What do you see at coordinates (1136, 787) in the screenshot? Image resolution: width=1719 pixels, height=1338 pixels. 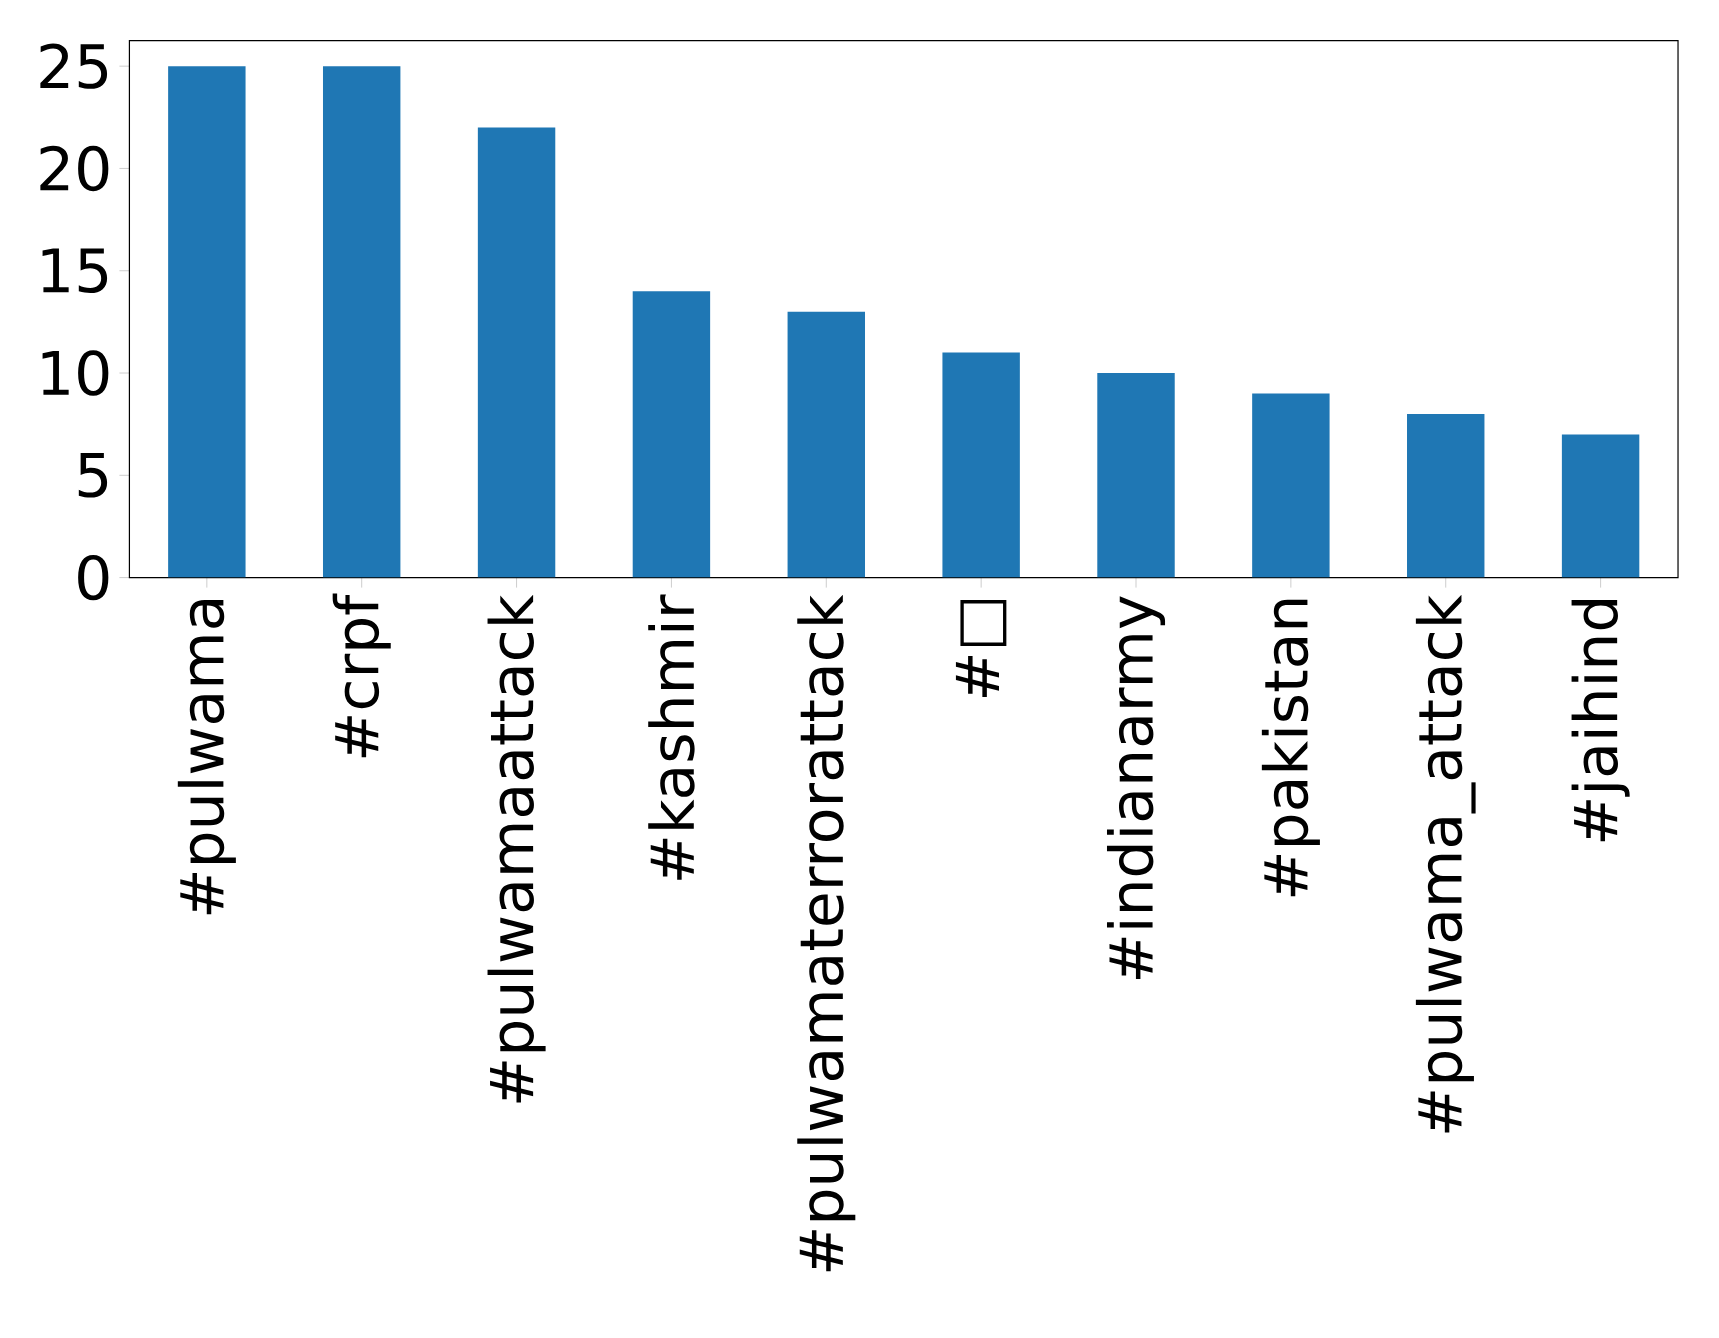 I see `x-tick-label: #indianarmy` at bounding box center [1136, 787].